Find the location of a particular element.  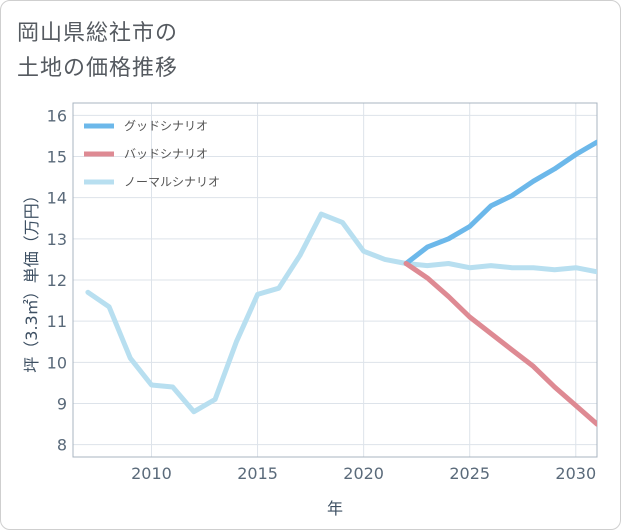

x-ticks: 2010 2015 2020 2025 2030 is located at coordinates (363, 473).